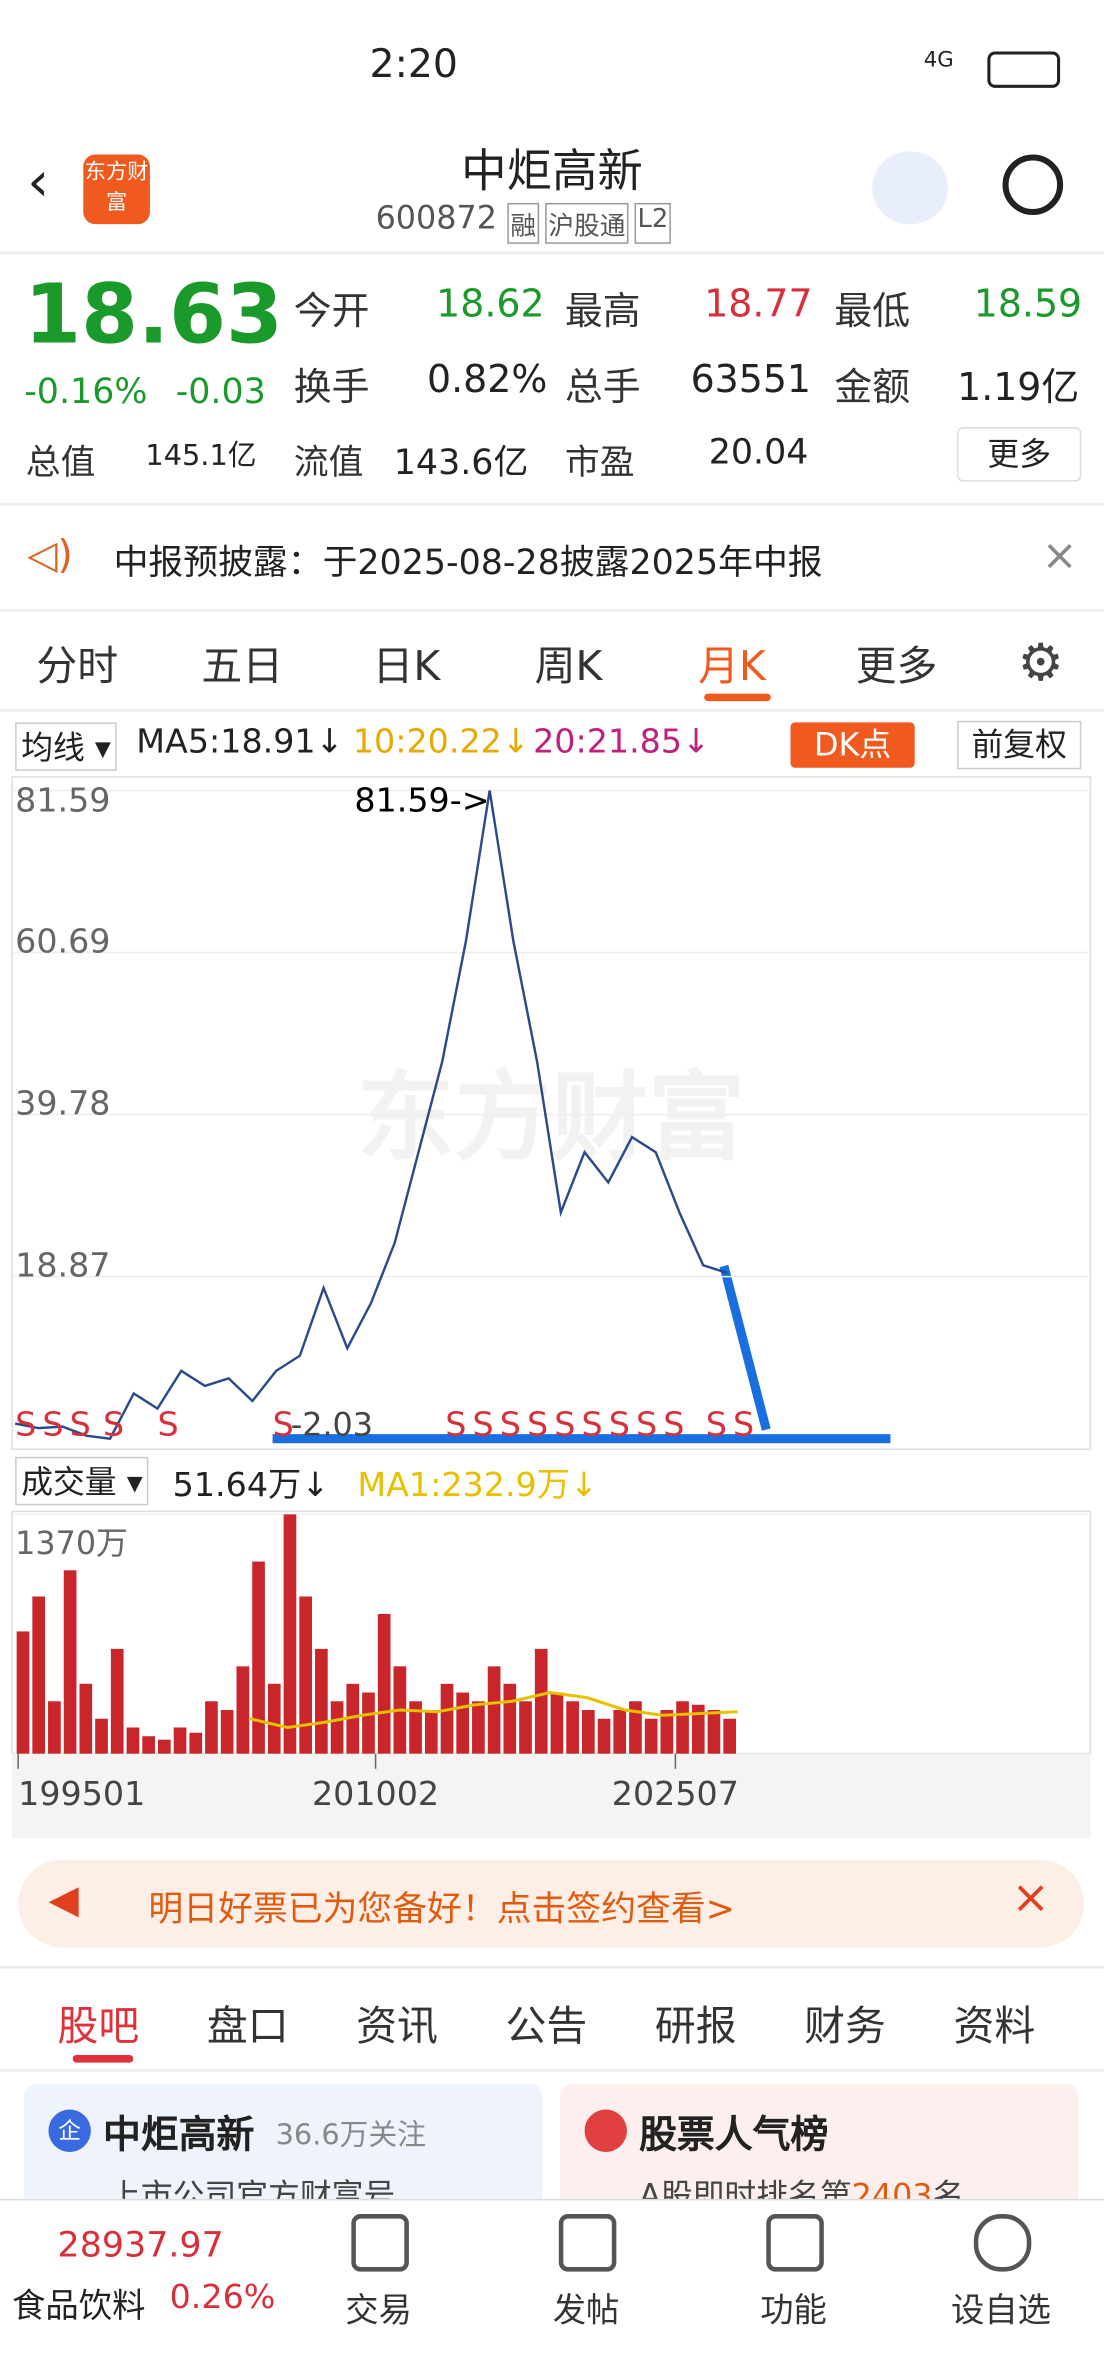  Describe the element at coordinates (66, 746) in the screenshot. I see `ma-selector: 均线 ▾` at that location.